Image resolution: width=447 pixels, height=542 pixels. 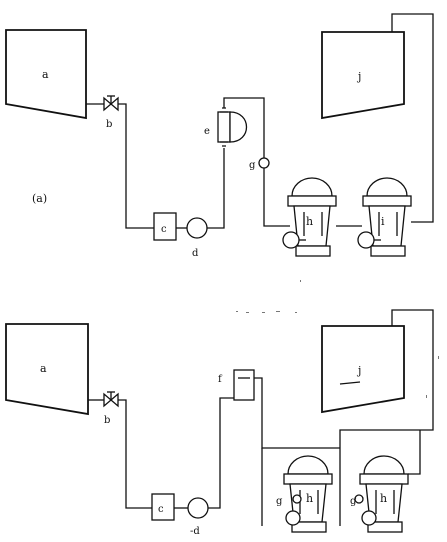 I want to click on filter-c, so click(x=165, y=226).